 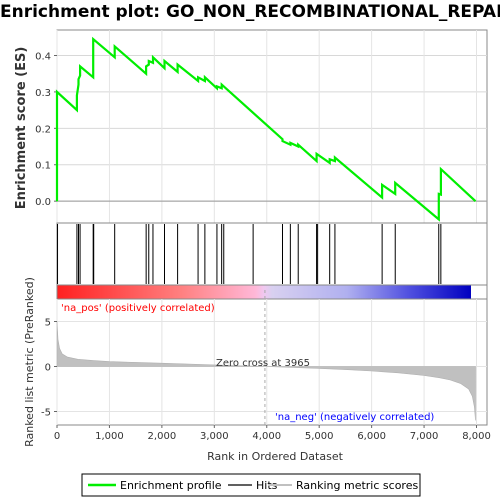 What do you see at coordinates (138, 308) in the screenshot?
I see `pos-label: 'na_pos' (positively correlated)` at bounding box center [138, 308].